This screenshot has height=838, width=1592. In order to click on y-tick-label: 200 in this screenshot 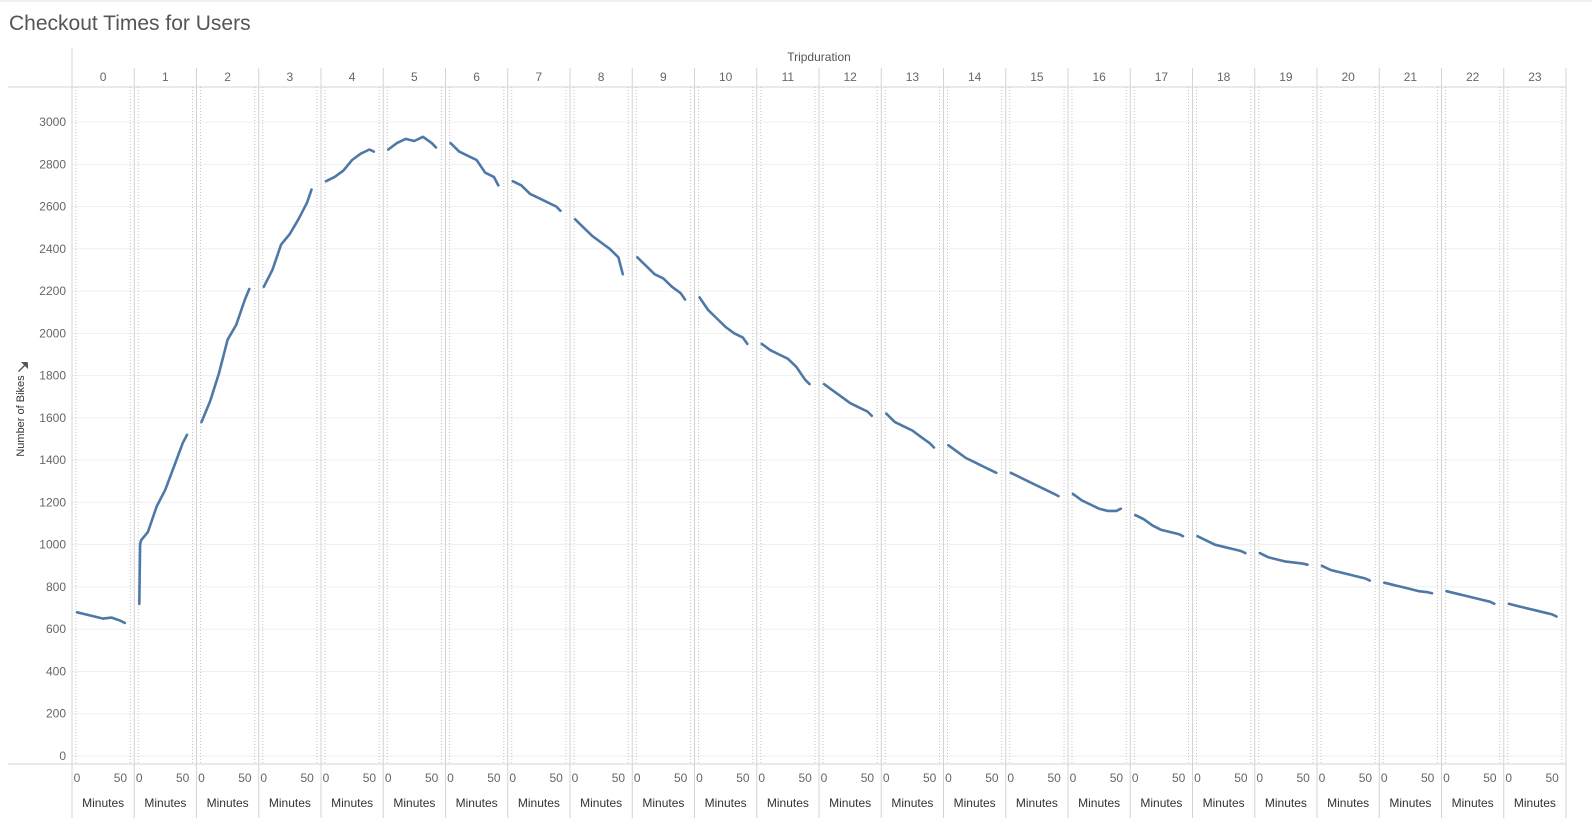, I will do `click(56, 714)`.